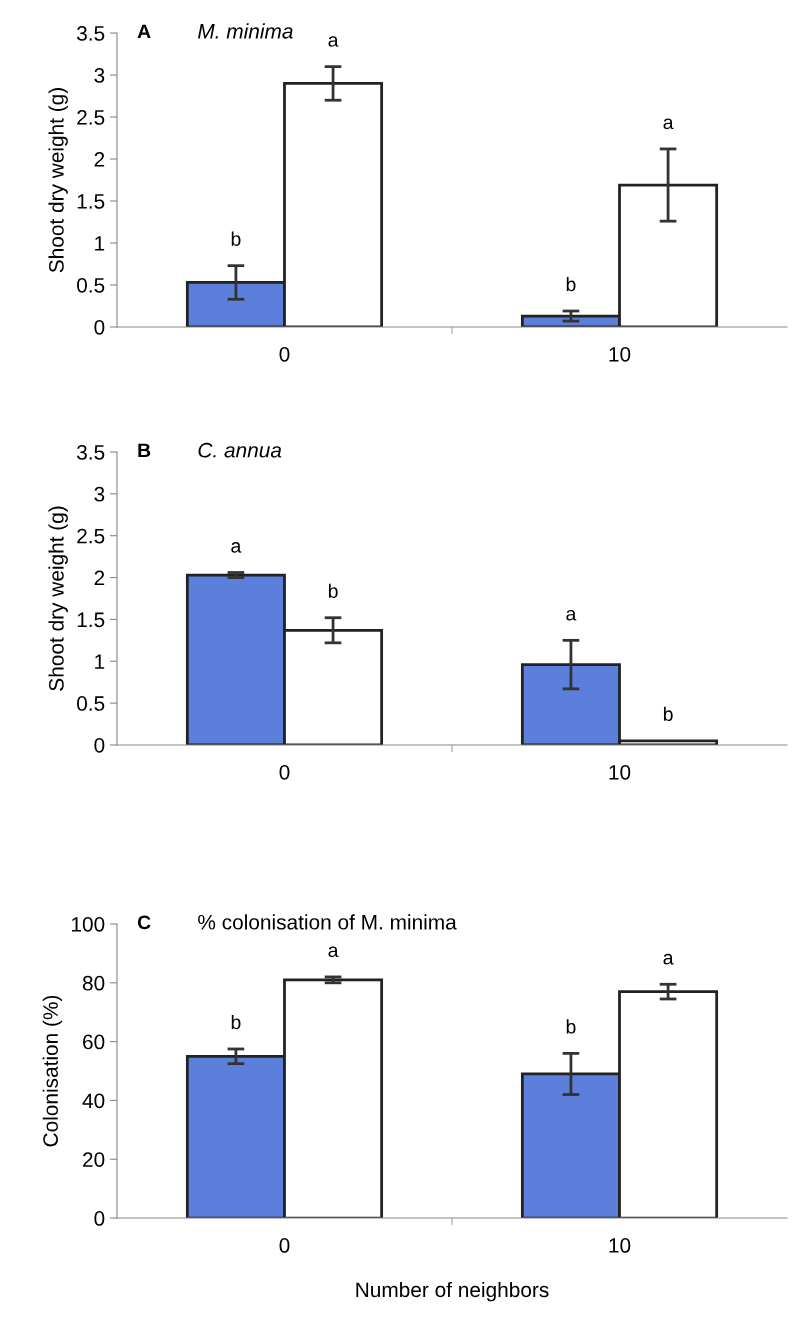 The image size is (799, 1327). I want to click on chart-title: A, so click(144, 31).